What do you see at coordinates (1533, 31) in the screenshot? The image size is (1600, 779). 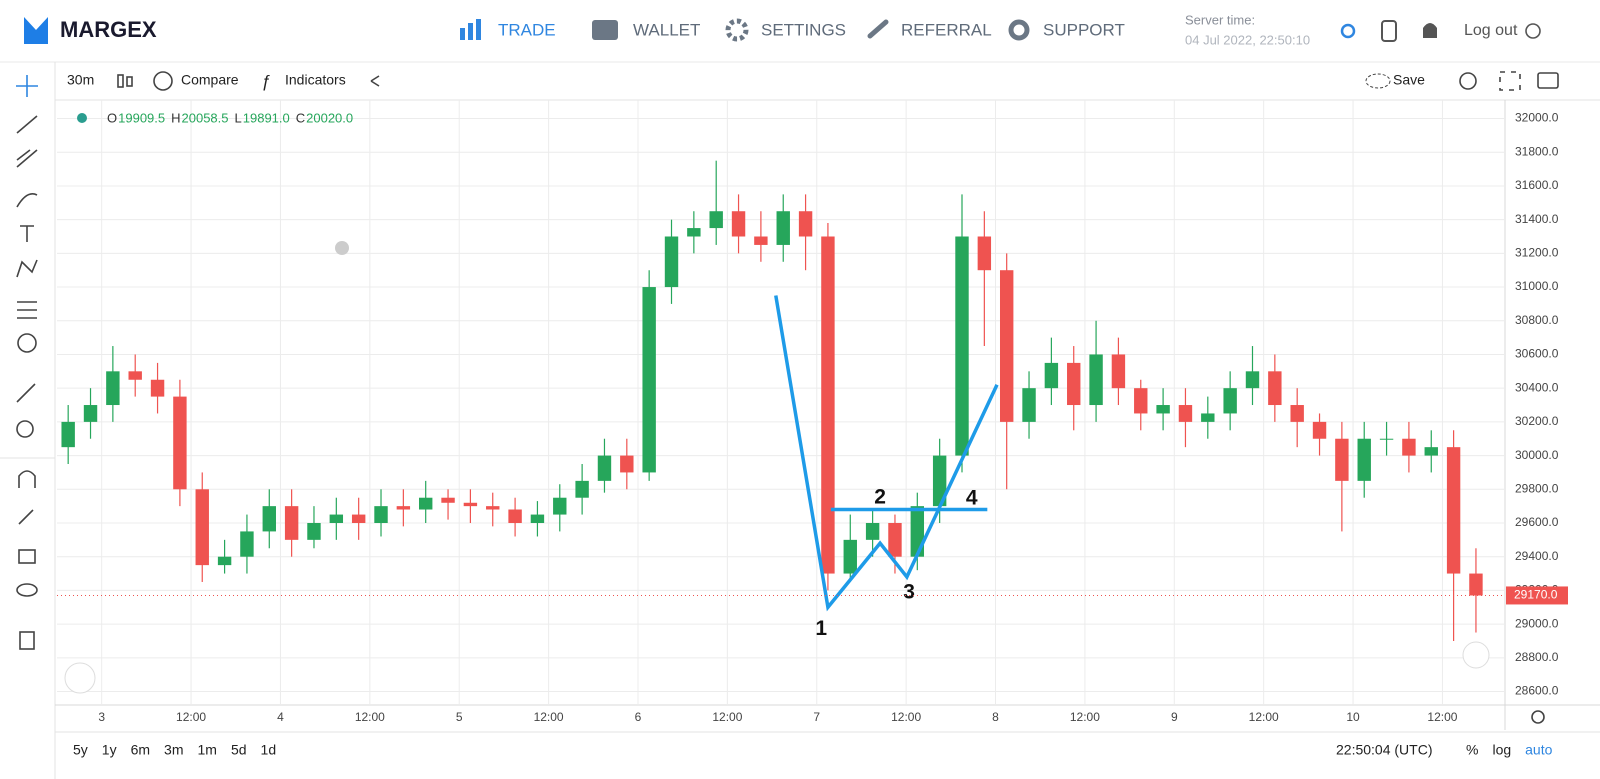 I see `logout-icon` at bounding box center [1533, 31].